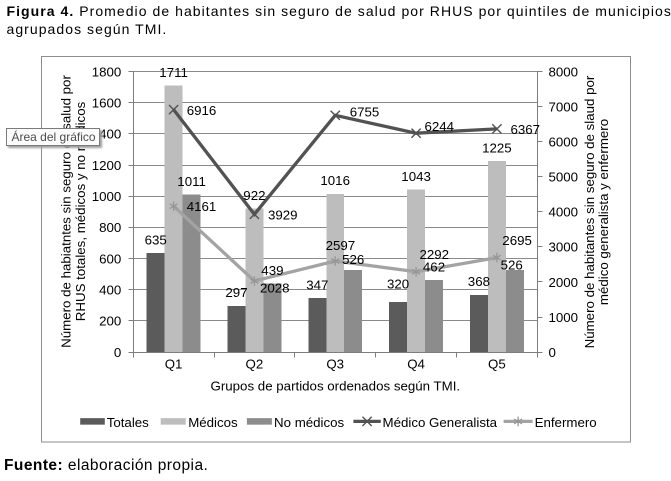 The width and height of the screenshot is (671, 481). I want to click on svg-text: 1011, so click(191, 181).